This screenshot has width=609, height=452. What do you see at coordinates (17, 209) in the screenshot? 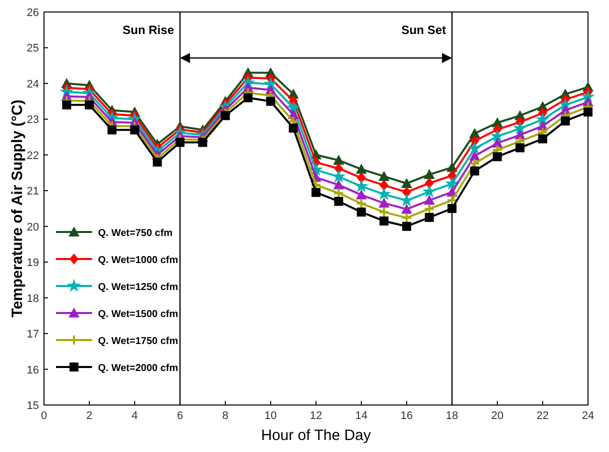
I see `y-axis-title: Temperature of Air Supply (°C)` at bounding box center [17, 209].